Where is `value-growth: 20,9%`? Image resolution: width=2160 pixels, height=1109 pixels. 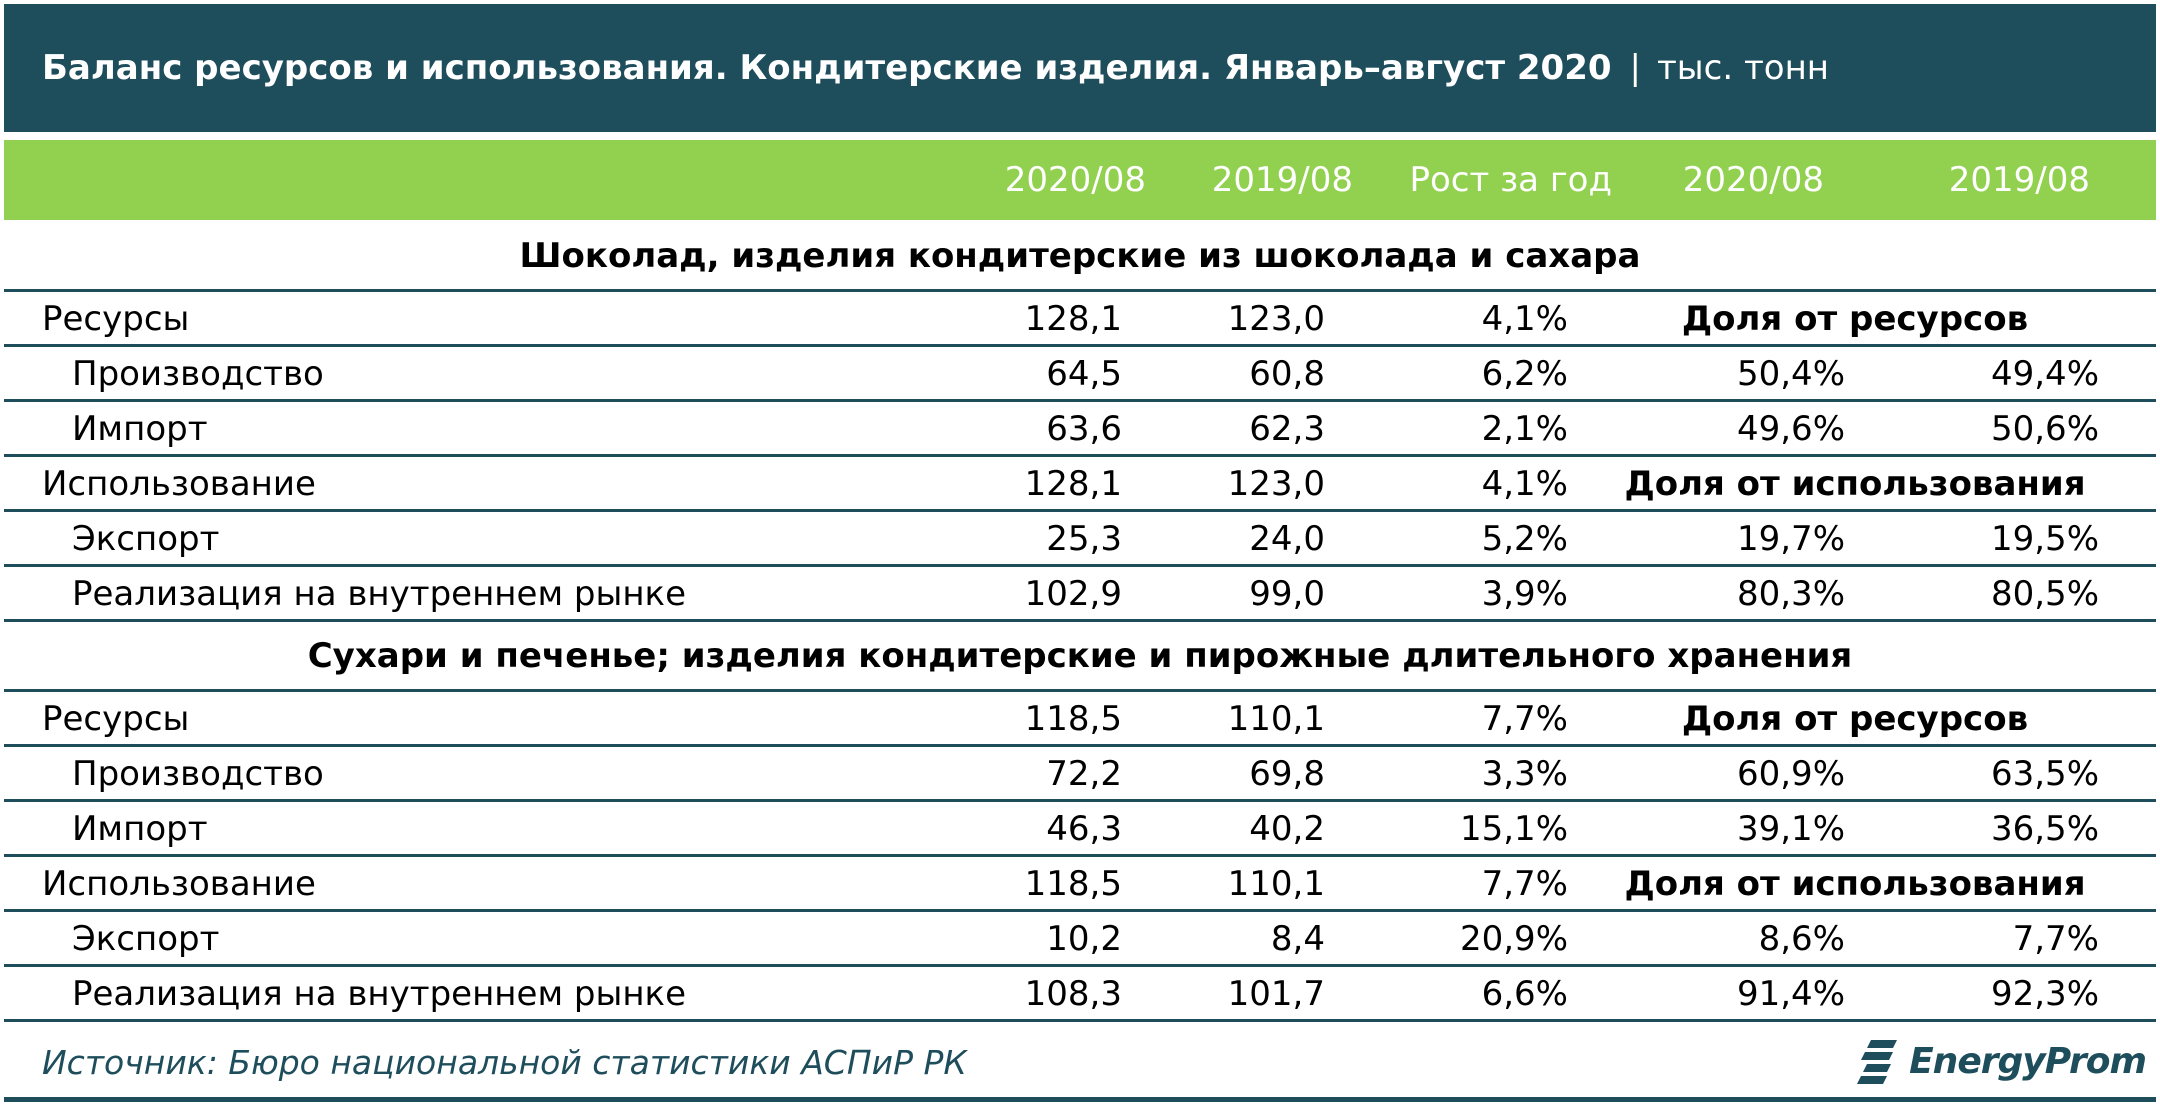 value-growth: 20,9% is located at coordinates (1513, 939).